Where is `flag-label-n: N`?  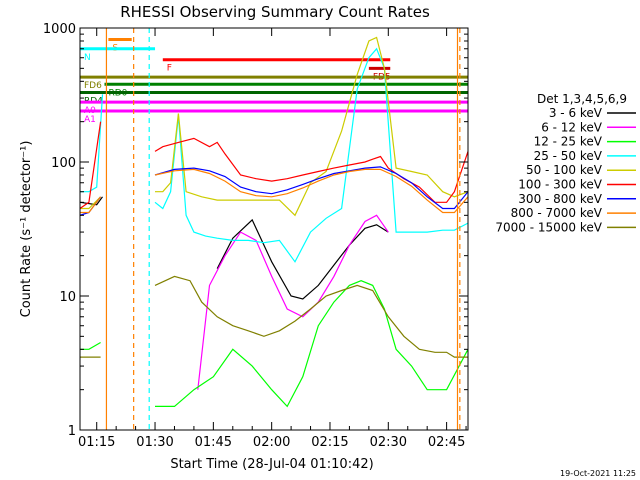
flag-label-n: N is located at coordinates (87, 58).